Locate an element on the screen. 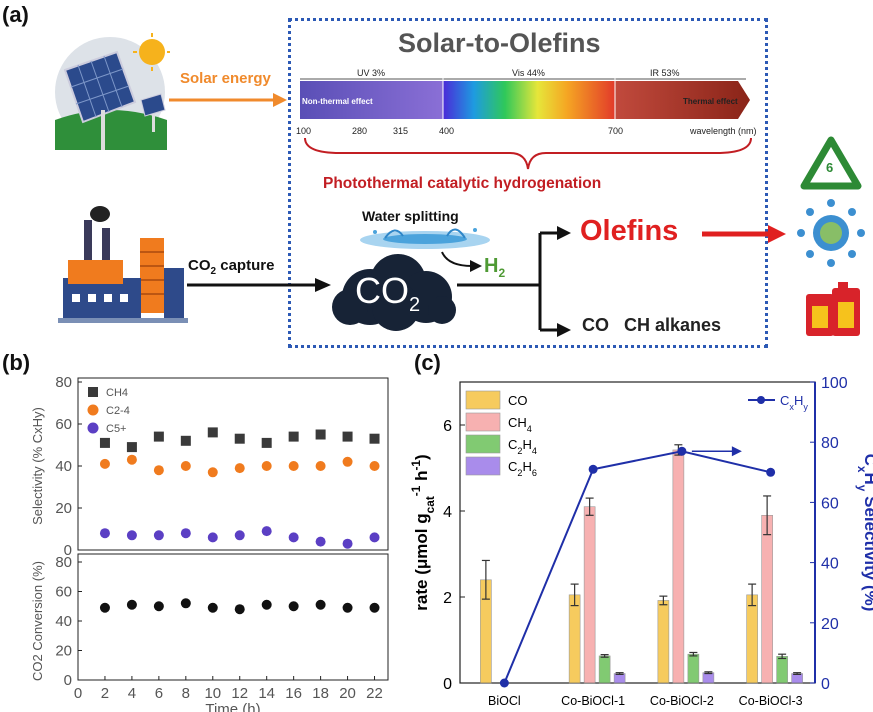  panel-b-bottom-frame is located at coordinates (233, 617).